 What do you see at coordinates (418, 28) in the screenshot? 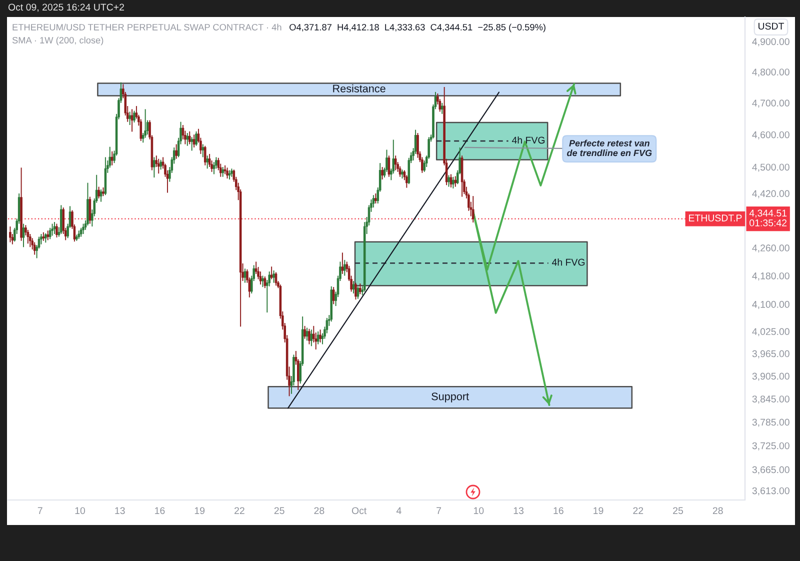
I see `text: O4,371.87 H4,412.18 L4,333.63 C4,344.51 −25.85 (−0.59%)` at bounding box center [418, 28].